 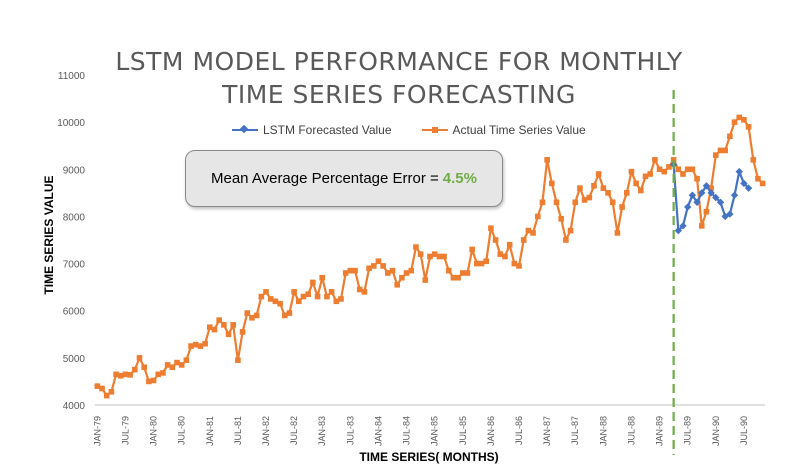 What do you see at coordinates (575, 430) in the screenshot?
I see `x-tick-label: JUL-87` at bounding box center [575, 430].